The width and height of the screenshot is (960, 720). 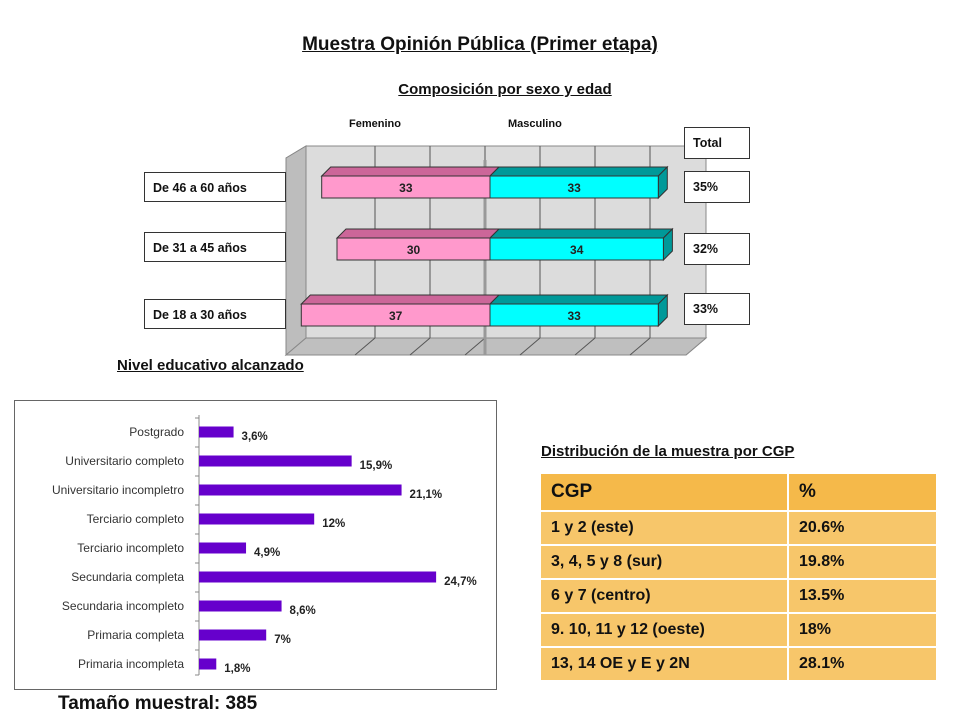 What do you see at coordinates (124, 461) in the screenshot?
I see `category-label: Universitario completo` at bounding box center [124, 461].